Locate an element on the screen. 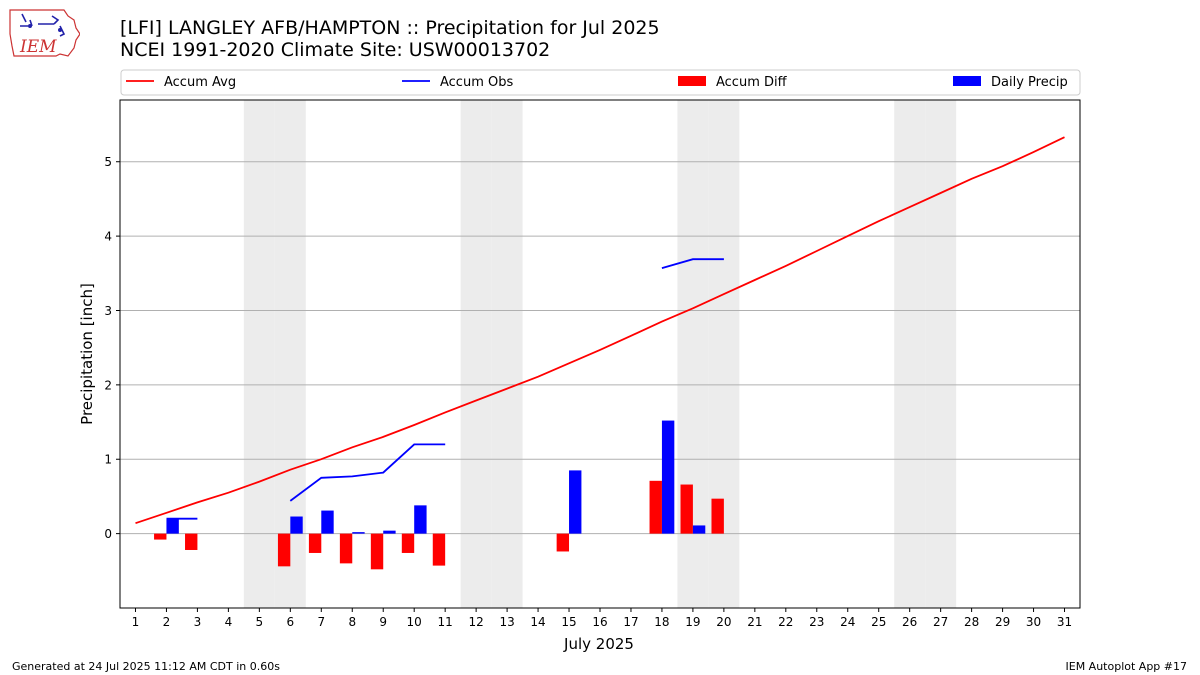 The height and width of the screenshot is (675, 1200). x-tick-label-8: 8 is located at coordinates (352, 622).